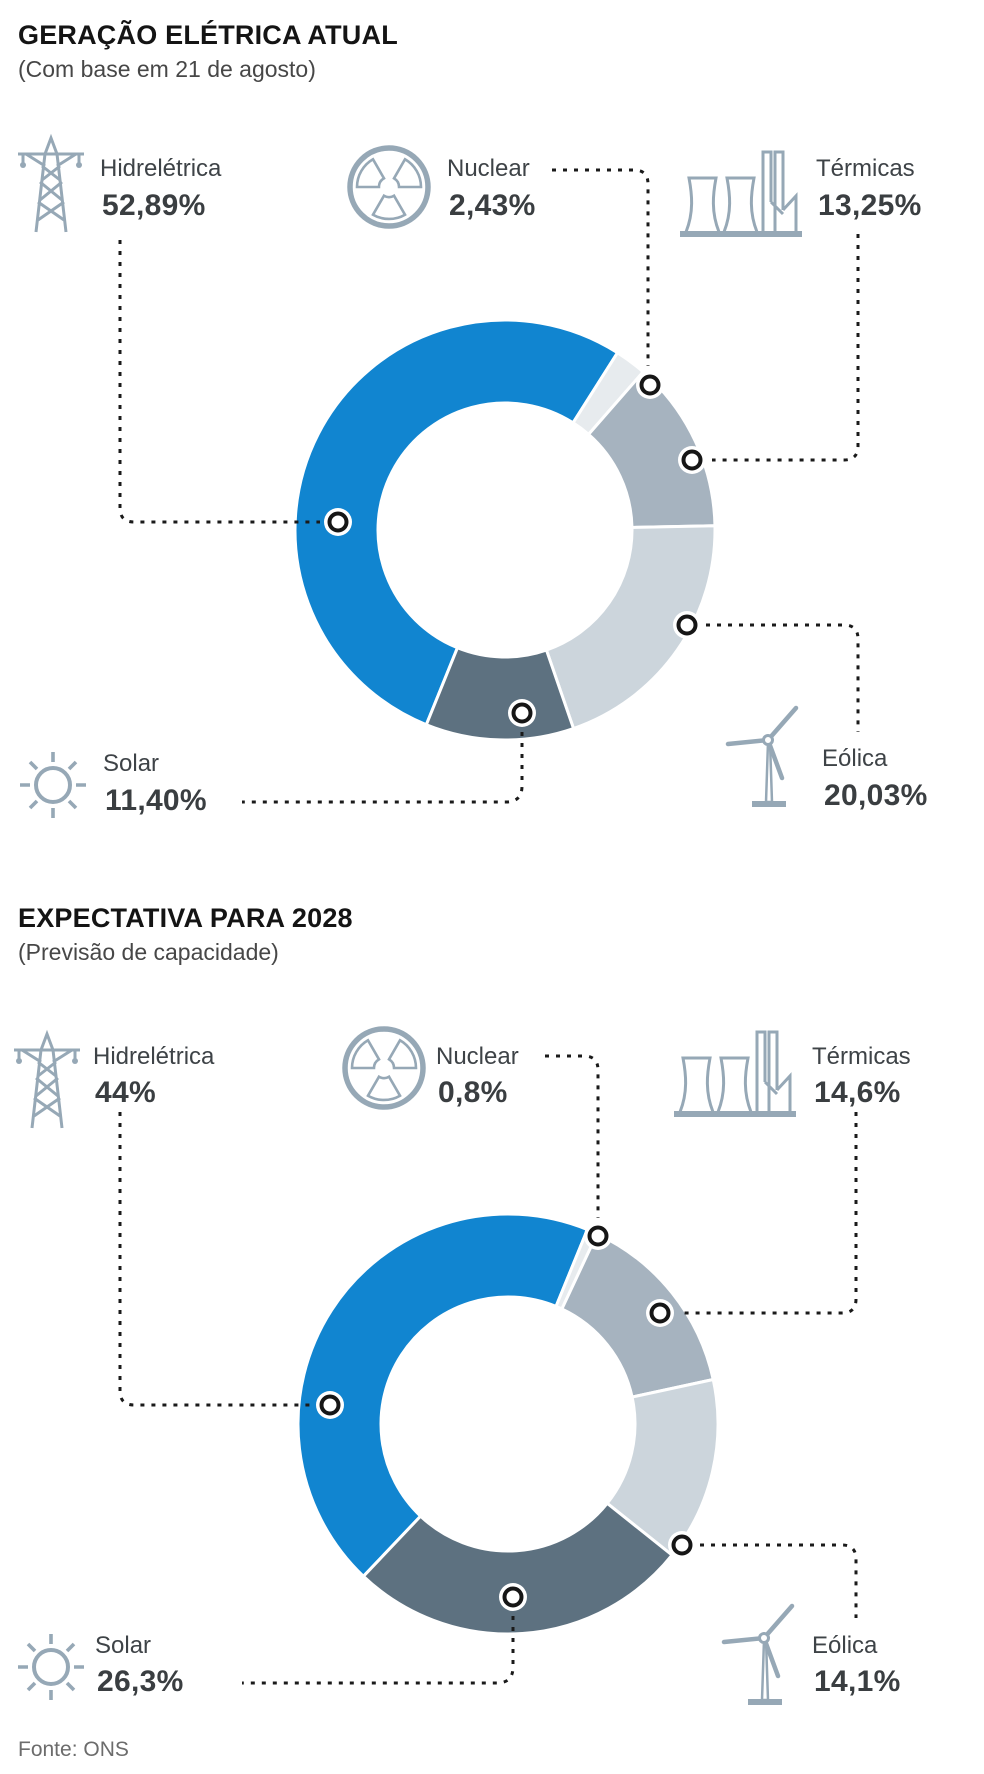  Describe the element at coordinates (870, 205) in the screenshot. I see `legend-value: 13,25%` at that location.